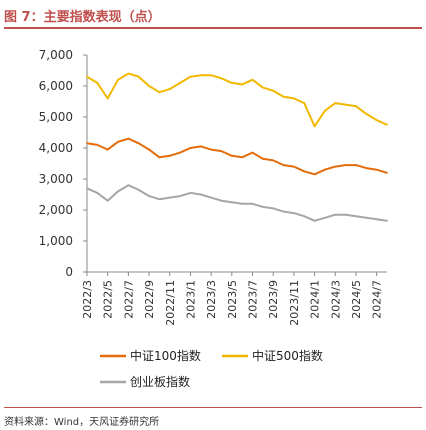 The image size is (426, 430). What do you see at coordinates (56, 148) in the screenshot?
I see `y-tick-label: 4,000` at bounding box center [56, 148].